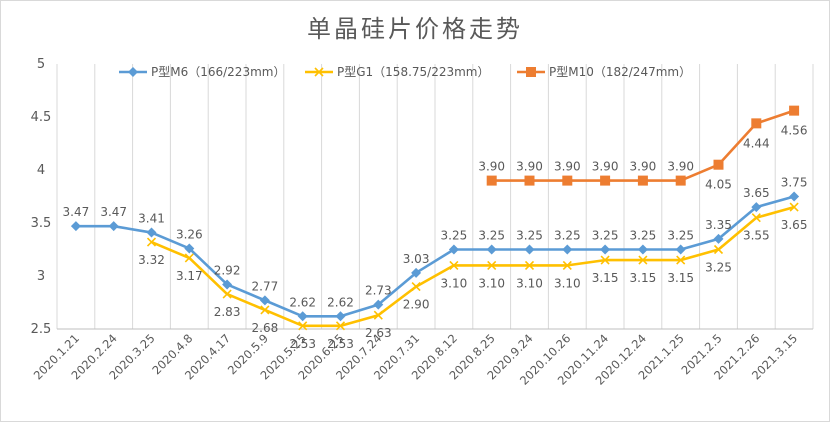 This screenshot has height=422, width=830. What do you see at coordinates (265, 328) in the screenshot?
I see `data-label: 2.68` at bounding box center [265, 328].